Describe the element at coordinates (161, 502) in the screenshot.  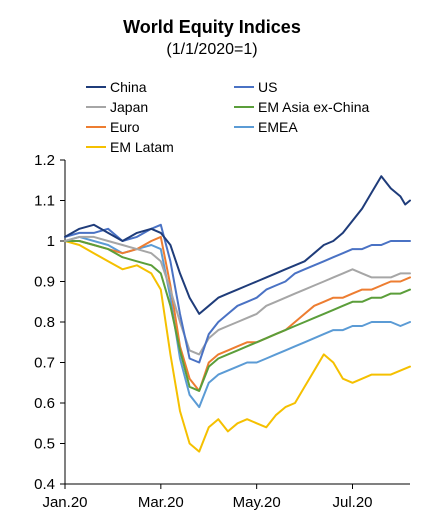
I see `x-tick-label: Mar.20` at that location.